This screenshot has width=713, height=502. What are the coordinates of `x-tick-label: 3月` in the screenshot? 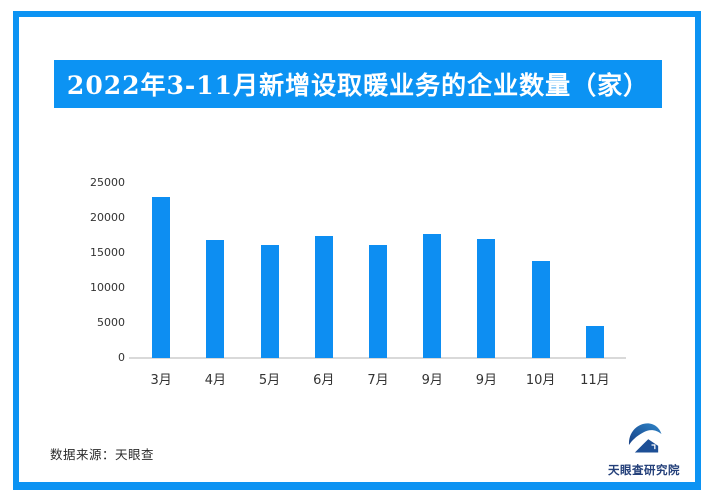 It's located at (161, 380).